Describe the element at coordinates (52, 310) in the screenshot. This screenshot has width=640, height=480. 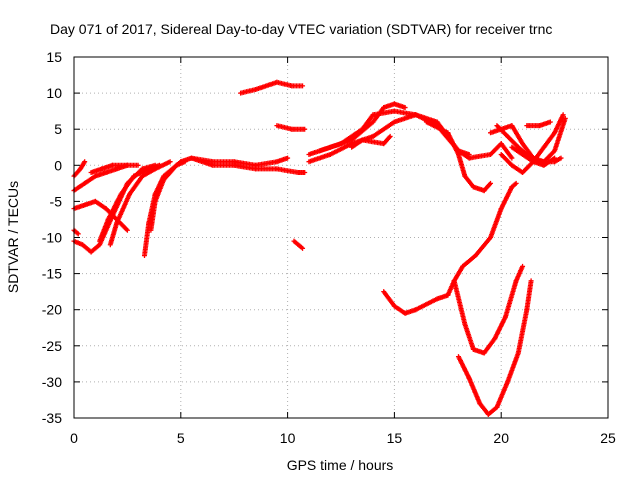
I see `y-tick-label: -20` at that location.